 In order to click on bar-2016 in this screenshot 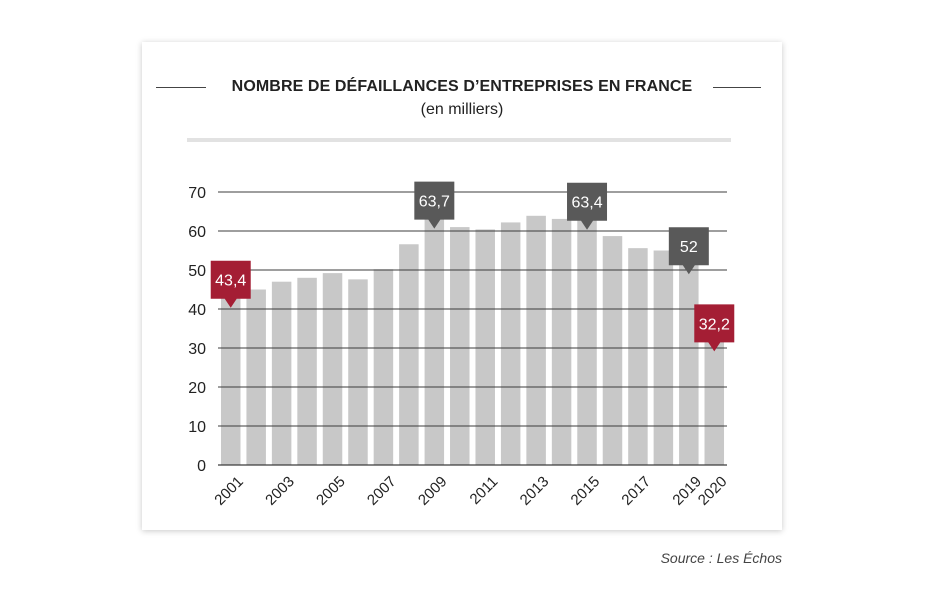, I will do `click(612, 350)`.